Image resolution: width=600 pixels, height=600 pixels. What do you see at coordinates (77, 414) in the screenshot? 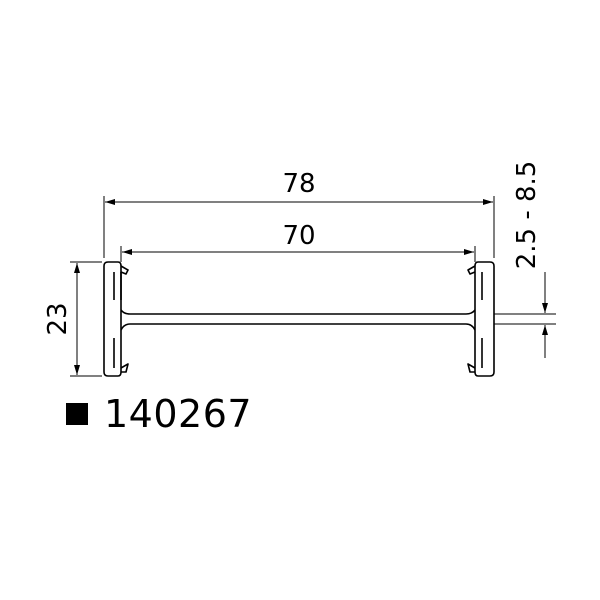
I see `filled-square-icon` at bounding box center [77, 414].